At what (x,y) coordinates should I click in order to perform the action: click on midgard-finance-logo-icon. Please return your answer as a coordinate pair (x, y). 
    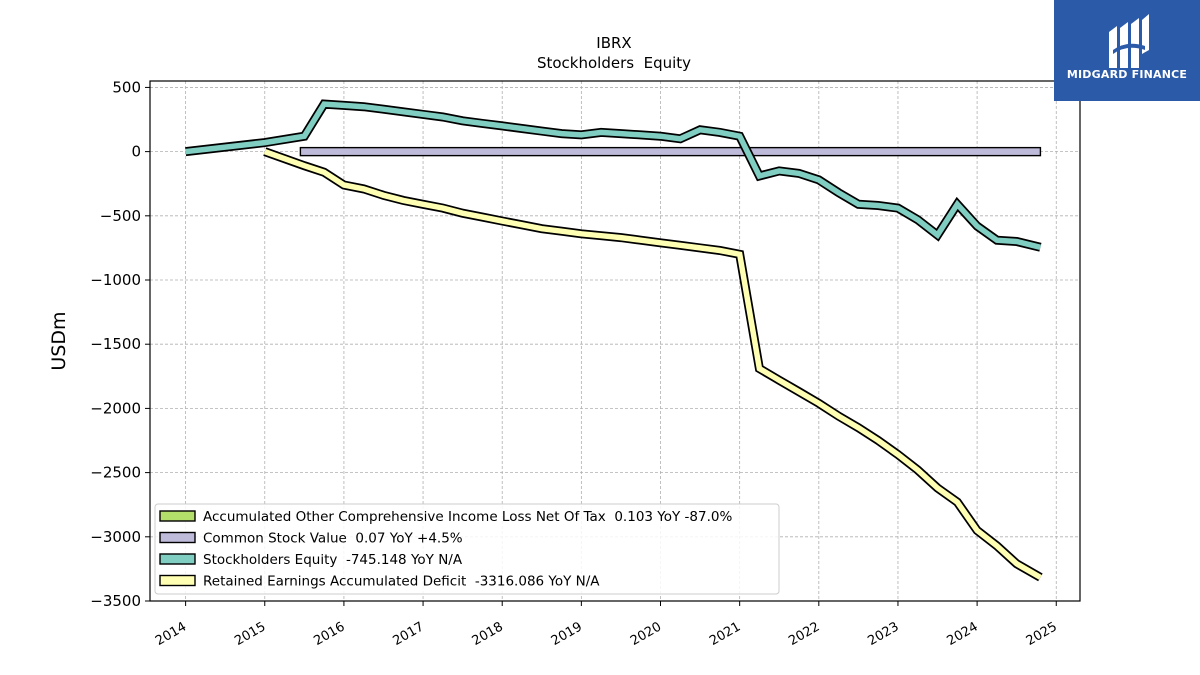
    Looking at the image, I should click on (1129, 41).